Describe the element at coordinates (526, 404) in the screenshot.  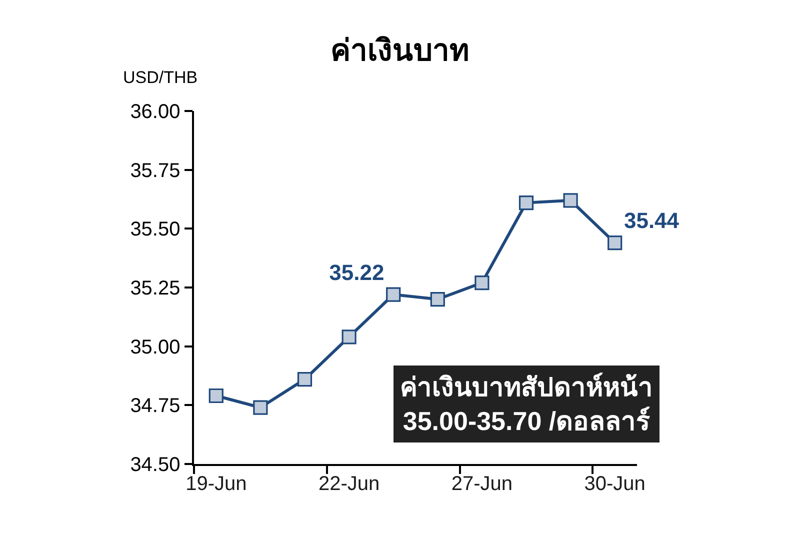
I see `annotation: ค่าเงินบาทสัปดาห์หน้า 35.00-35.70 /ดอลลาร์` at that location.